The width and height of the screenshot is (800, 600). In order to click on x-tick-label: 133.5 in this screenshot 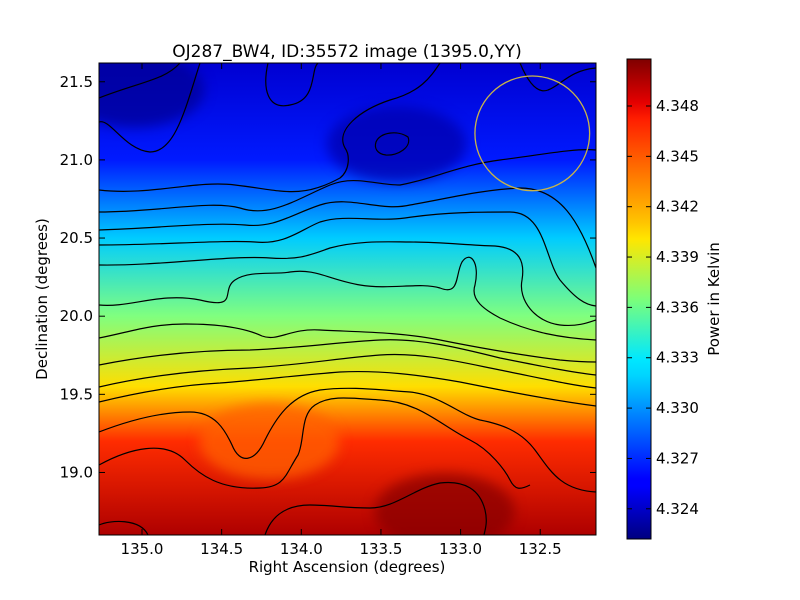, I will do `click(380, 549)`.